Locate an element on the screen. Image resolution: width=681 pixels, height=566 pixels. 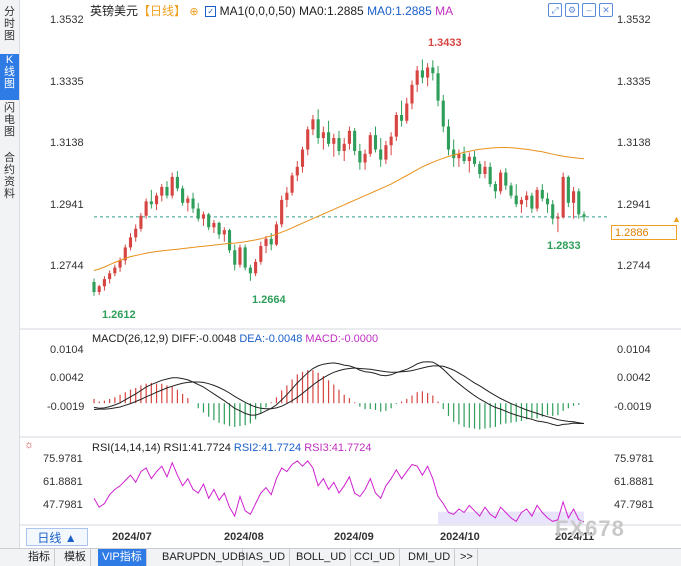
checked-box-icon: ✓ is located at coordinates (211, 12).